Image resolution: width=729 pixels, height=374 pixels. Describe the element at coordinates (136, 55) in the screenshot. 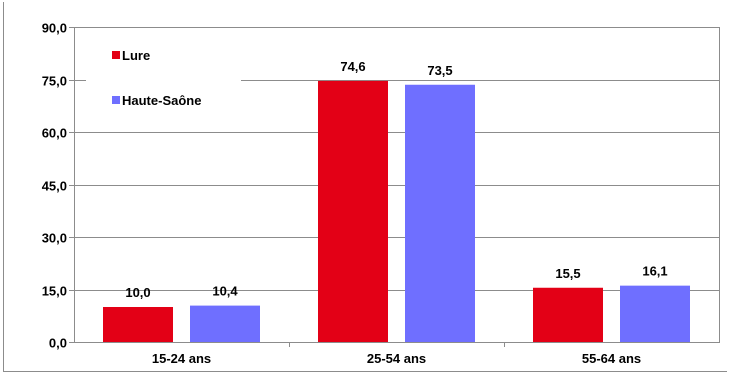

I see `legend-label-lure: Lure` at that location.